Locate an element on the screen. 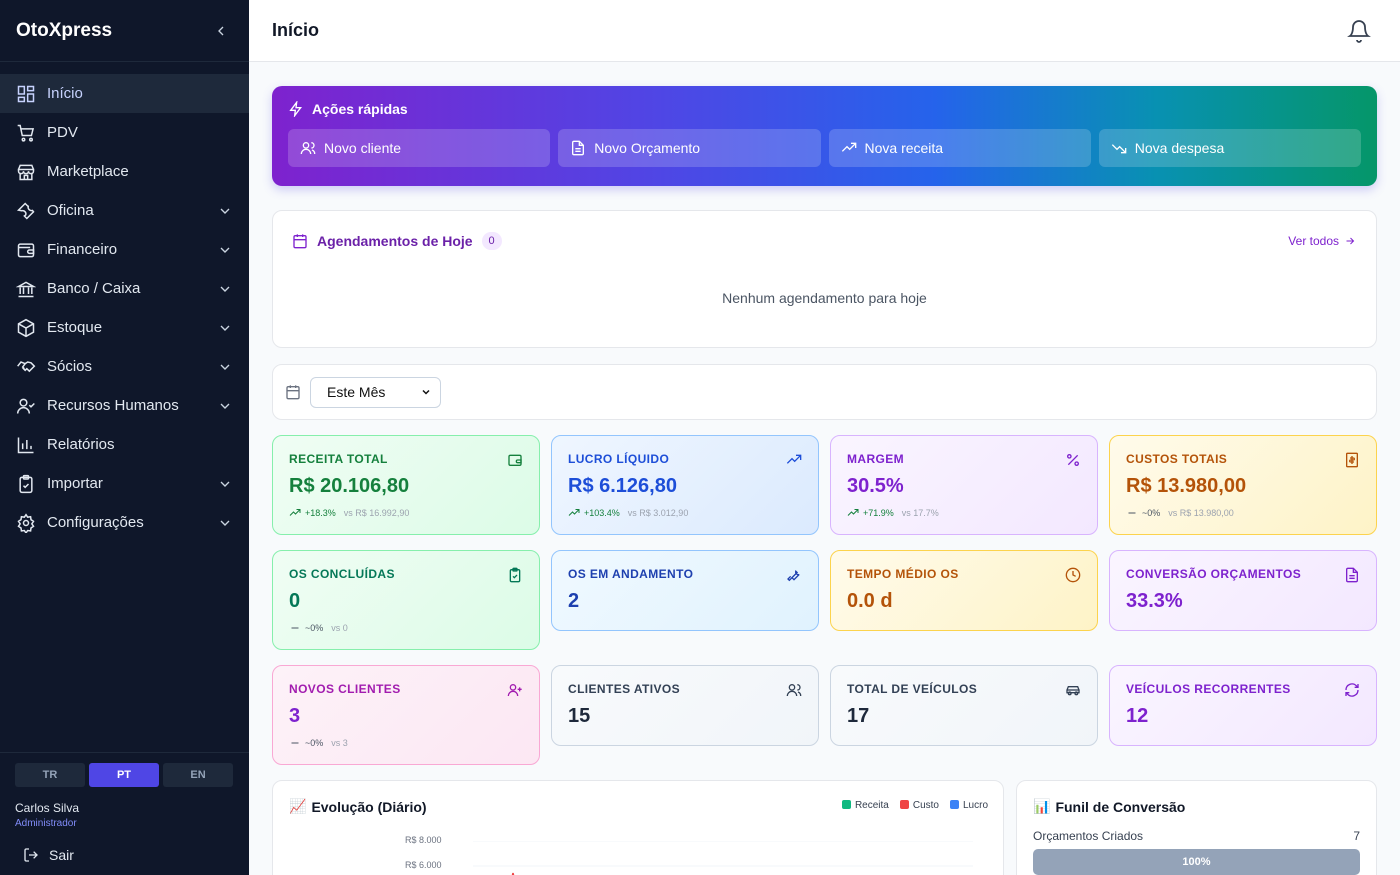 This screenshot has width=1400, height=875. kpi-value: 0 is located at coordinates (295, 601).